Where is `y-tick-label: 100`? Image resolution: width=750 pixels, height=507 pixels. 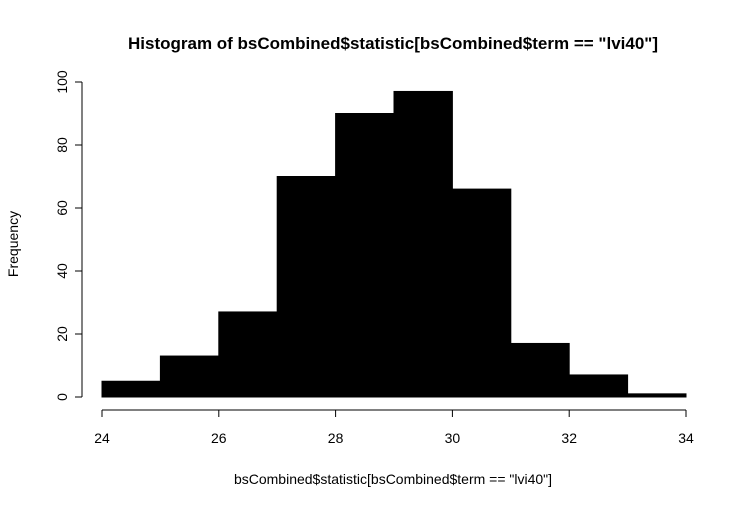
y-tick-label: 100 is located at coordinates (62, 82).